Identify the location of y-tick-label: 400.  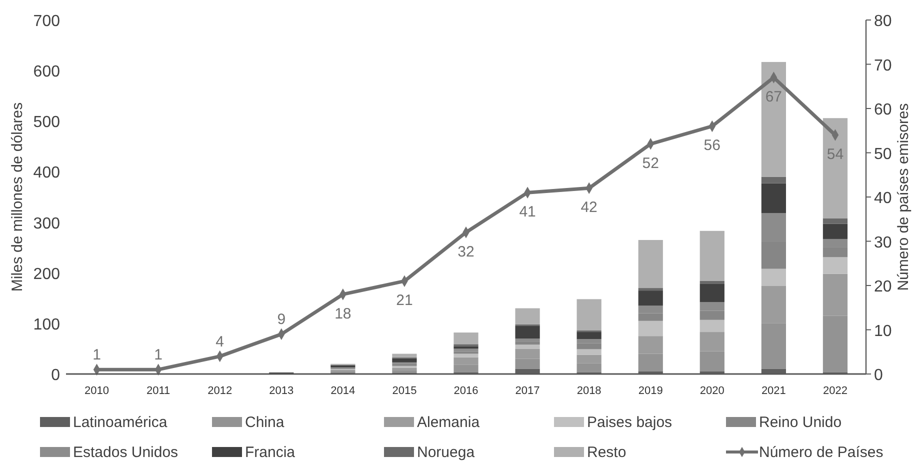
(46, 173).